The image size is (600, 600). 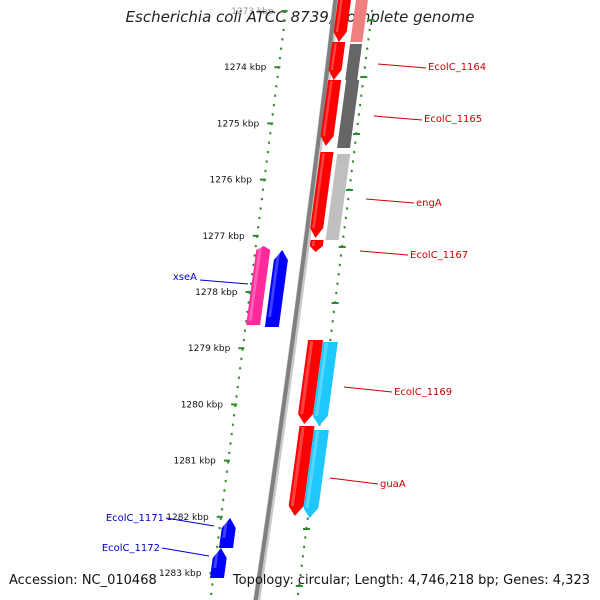 What do you see at coordinates (135, 518) in the screenshot?
I see `gene-label: EcolC_1171` at bounding box center [135, 518].